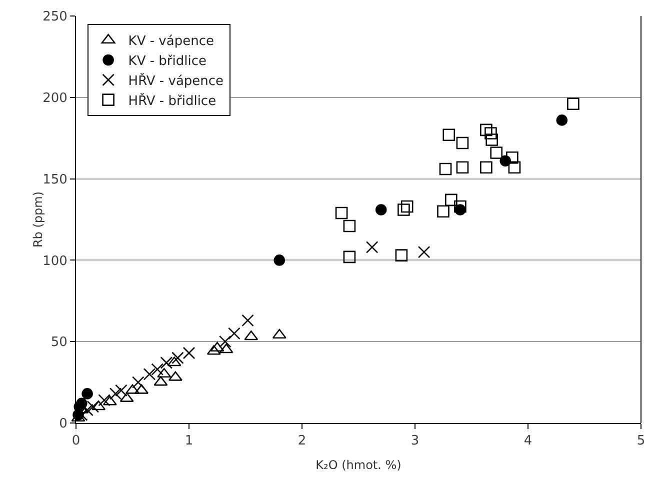  I want to click on legend-label: HŘV - břidlice, so click(172, 100).